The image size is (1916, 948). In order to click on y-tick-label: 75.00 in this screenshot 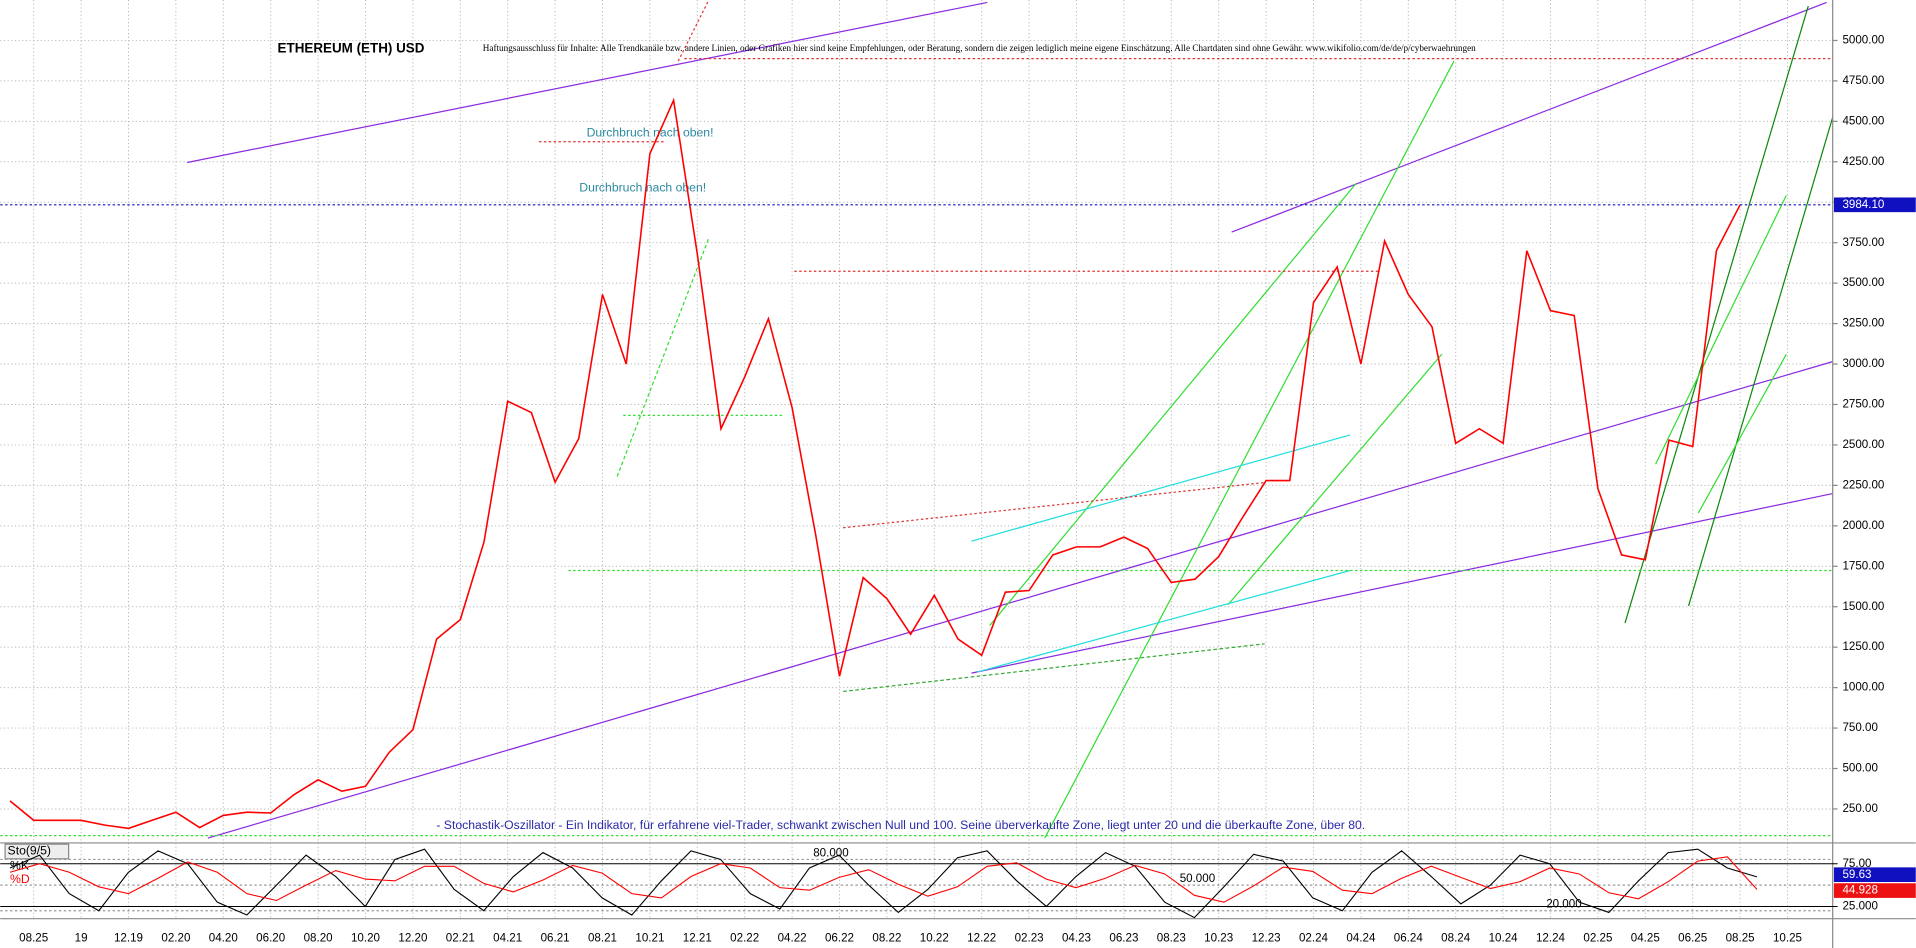, I will do `click(1856, 863)`.